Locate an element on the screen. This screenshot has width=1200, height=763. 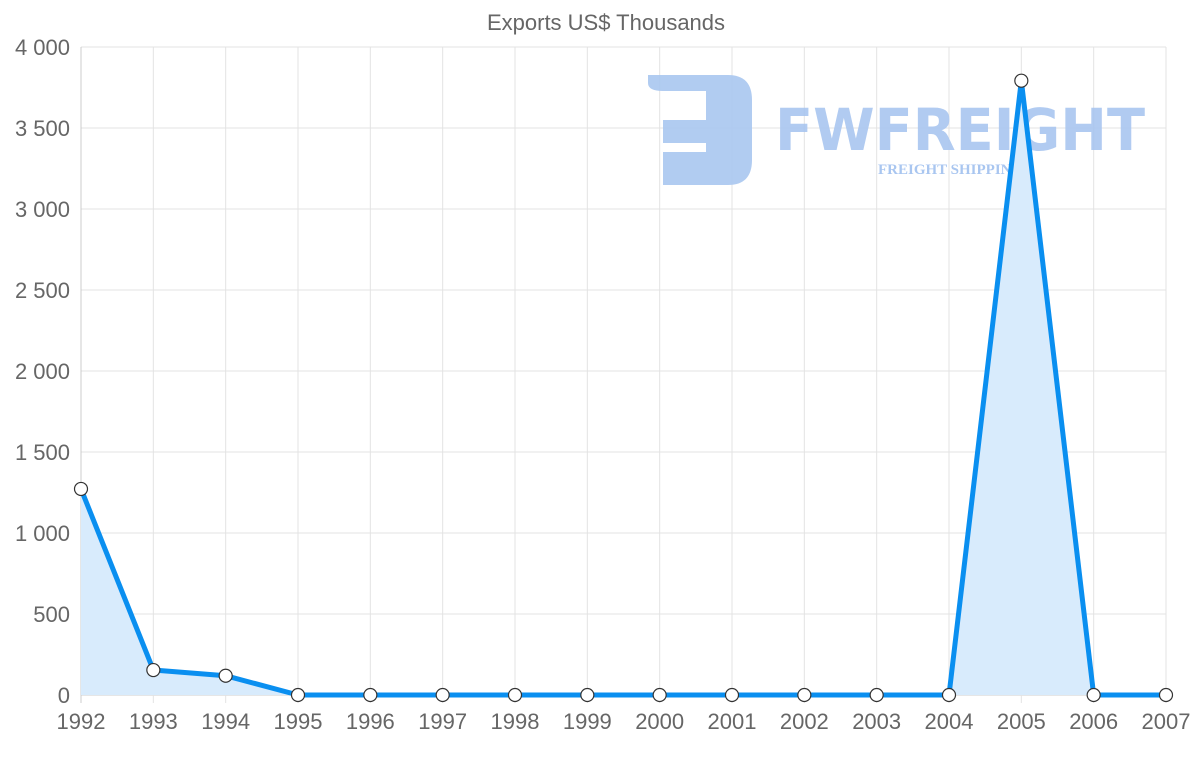
x-tick-label: 2002 is located at coordinates (804, 721).